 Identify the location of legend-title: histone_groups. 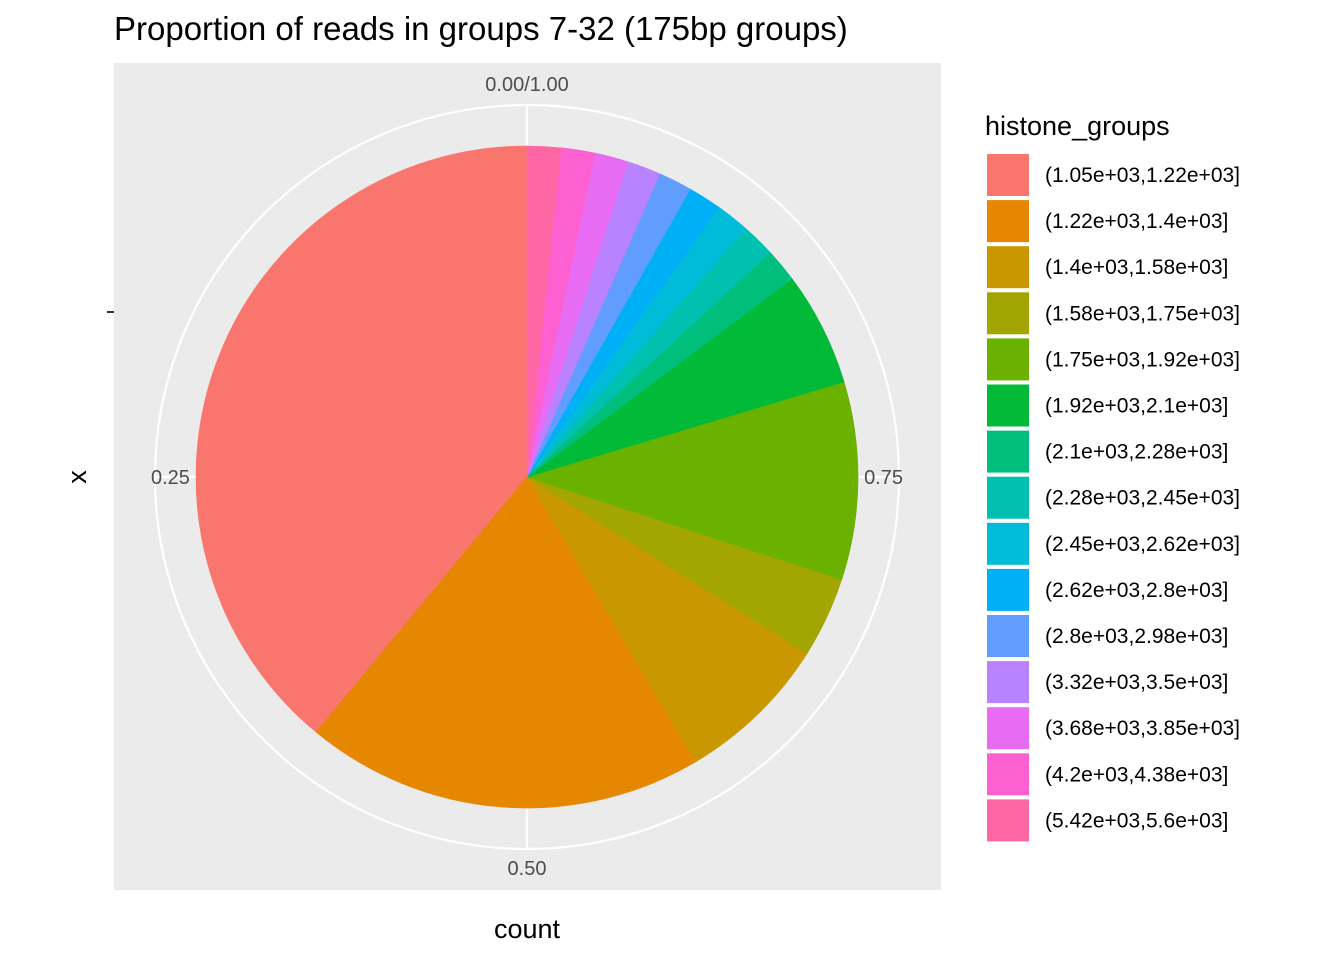
(1077, 126).